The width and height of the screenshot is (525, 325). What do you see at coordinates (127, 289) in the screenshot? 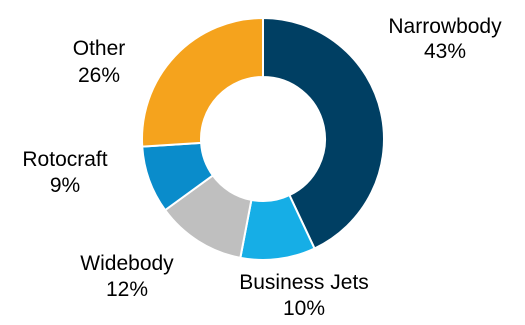
I see `slice-value-widebody: 12%` at bounding box center [127, 289].